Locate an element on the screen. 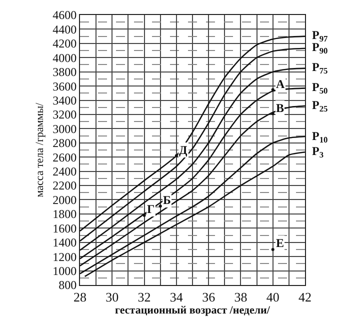  y-tick-label: 3800 is located at coordinates (64, 72).